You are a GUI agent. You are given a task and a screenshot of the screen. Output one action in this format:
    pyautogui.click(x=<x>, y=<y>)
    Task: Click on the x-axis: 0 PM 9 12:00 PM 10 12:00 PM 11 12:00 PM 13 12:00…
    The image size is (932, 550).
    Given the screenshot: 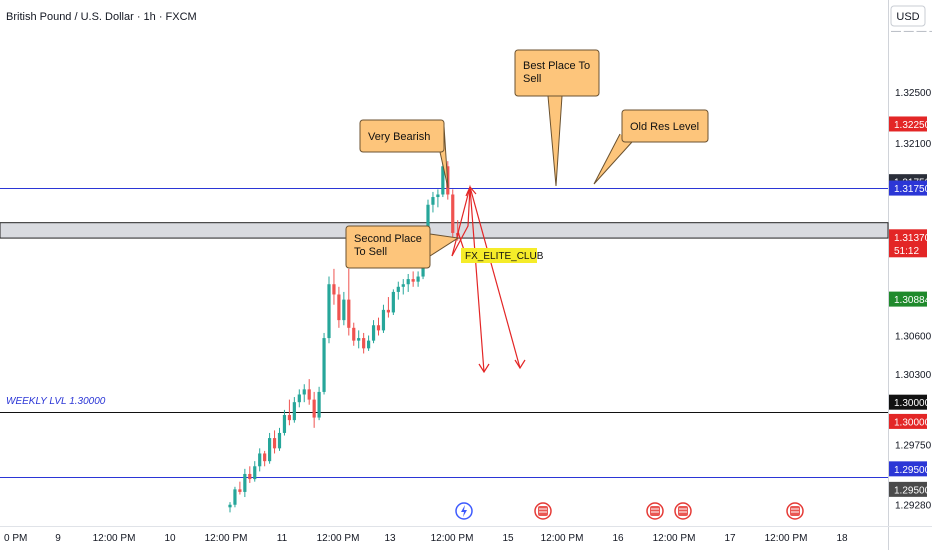 What is the action you would take?
    pyautogui.click(x=426, y=538)
    